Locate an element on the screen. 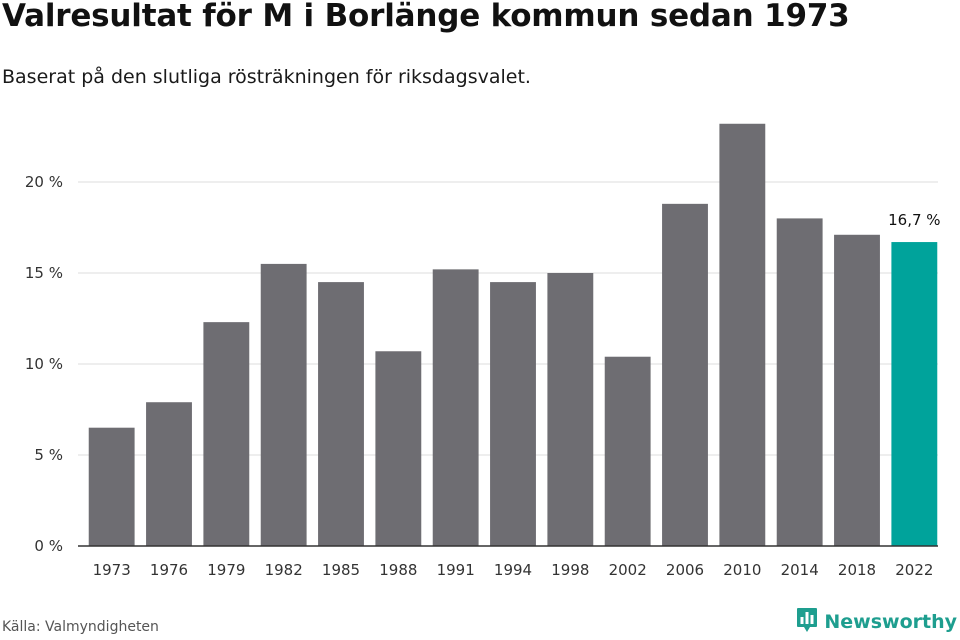 This screenshot has width=960, height=640. brand-logo: Newsworthy is located at coordinates (876, 622).